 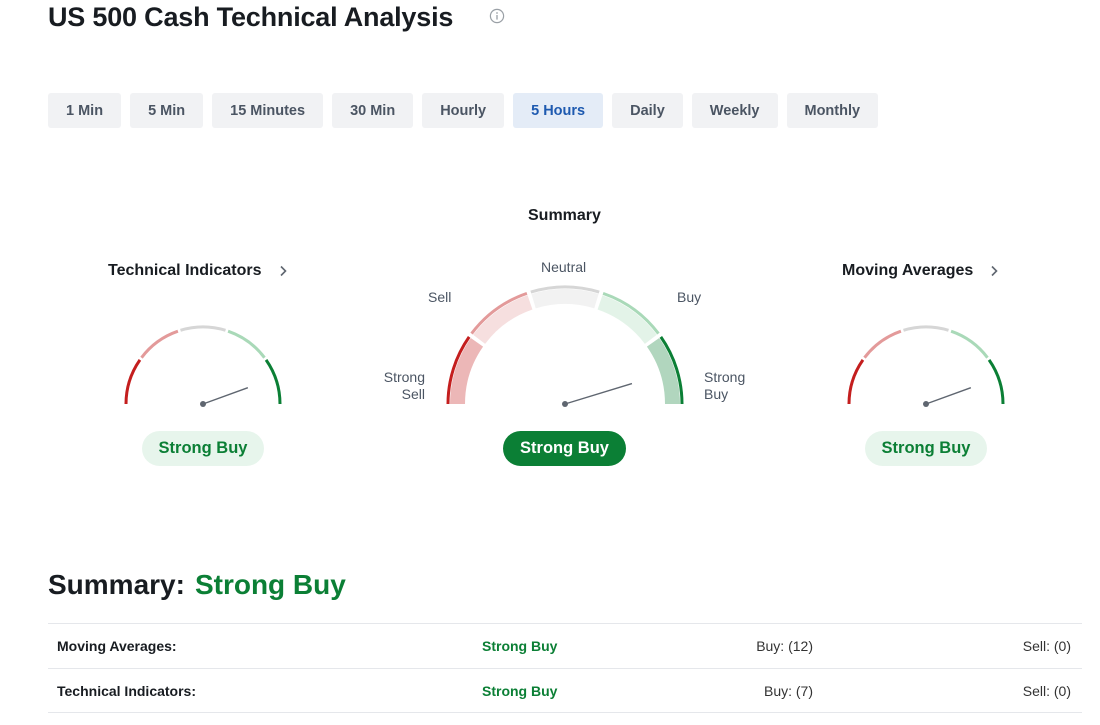 What do you see at coordinates (126, 691) in the screenshot?
I see `row-name: Technical Indicators:` at bounding box center [126, 691].